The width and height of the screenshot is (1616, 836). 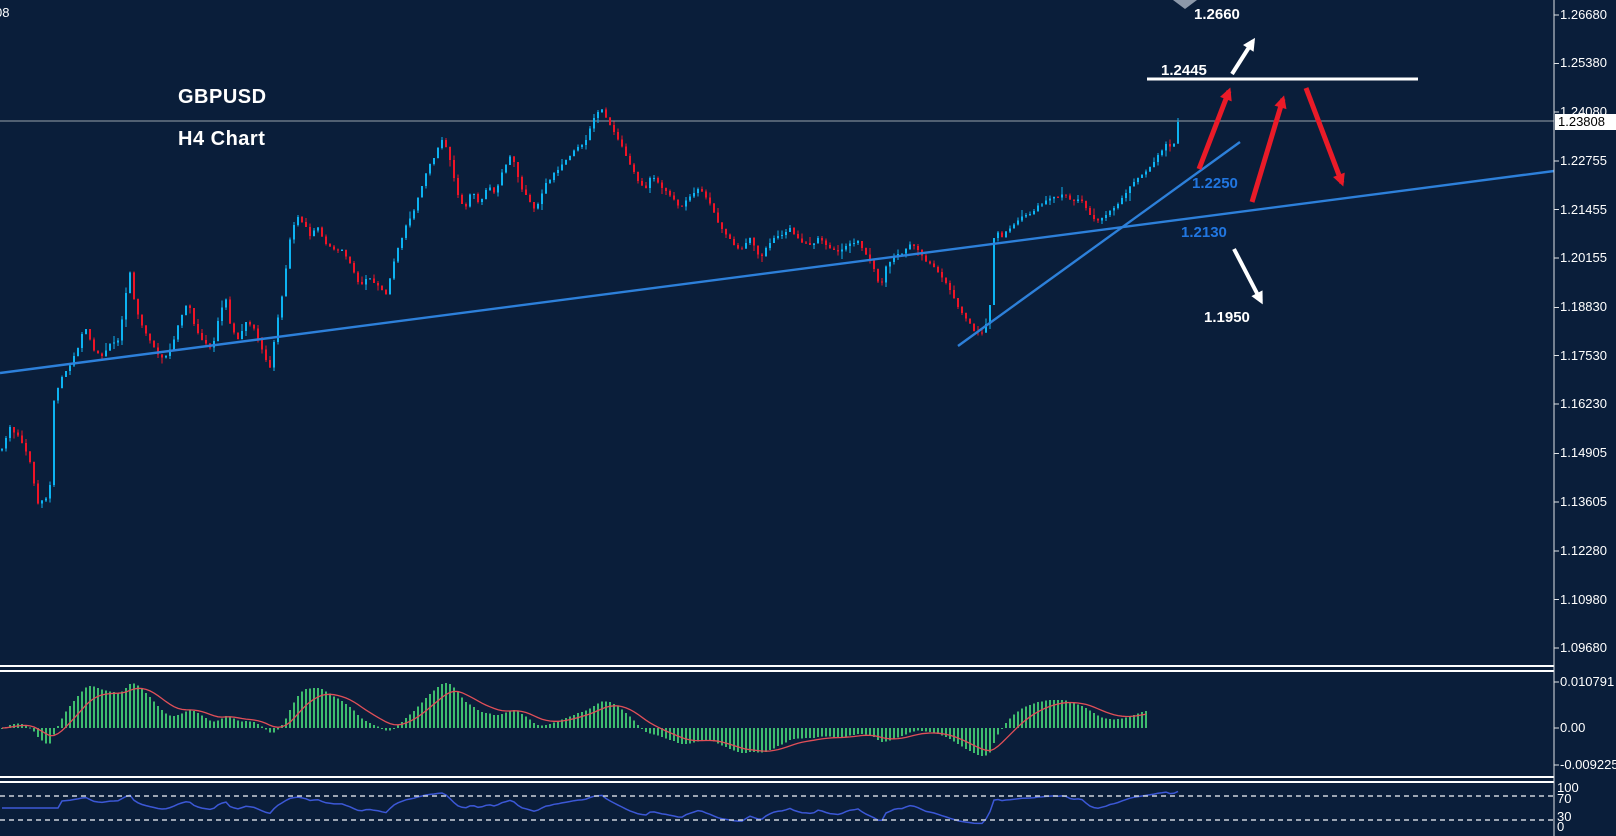 I want to click on price-annotation-label: 1.1950, so click(x=1227, y=317).